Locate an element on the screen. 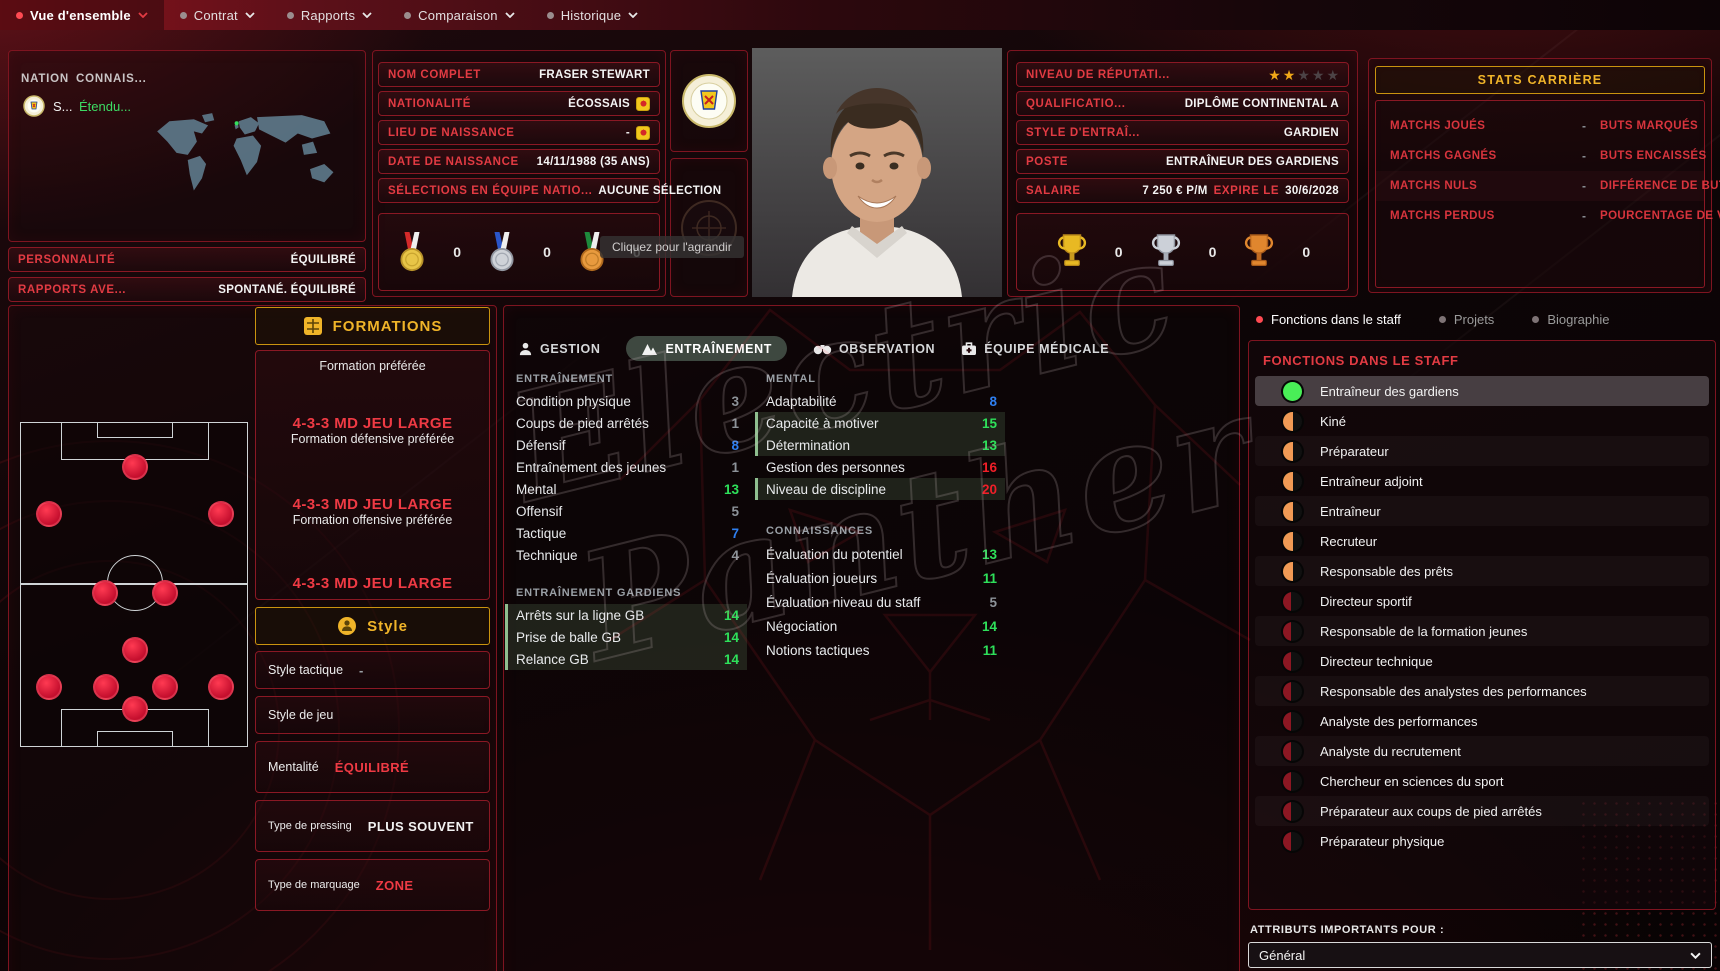  formations-header: FORMATIONS is located at coordinates (372, 326).